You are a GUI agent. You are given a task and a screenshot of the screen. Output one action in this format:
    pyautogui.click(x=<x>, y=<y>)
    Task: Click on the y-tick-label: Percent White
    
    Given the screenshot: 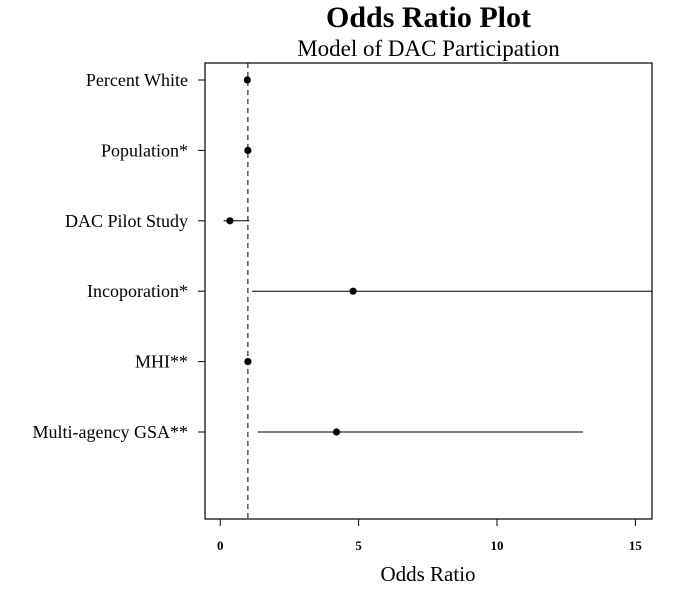 What is the action you would take?
    pyautogui.click(x=137, y=80)
    